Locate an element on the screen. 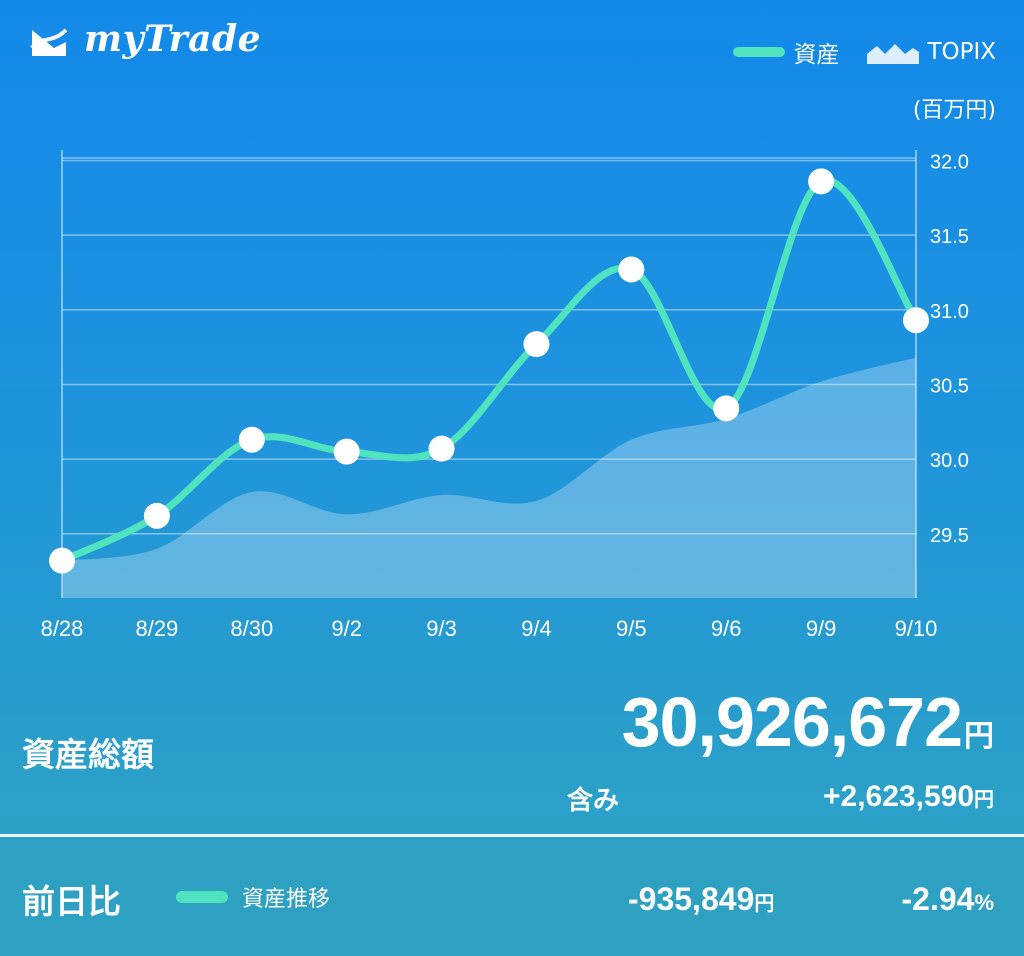 Image resolution: width=1024 pixels, height=956 pixels. x-tick-label: 9/9 is located at coordinates (821, 628).